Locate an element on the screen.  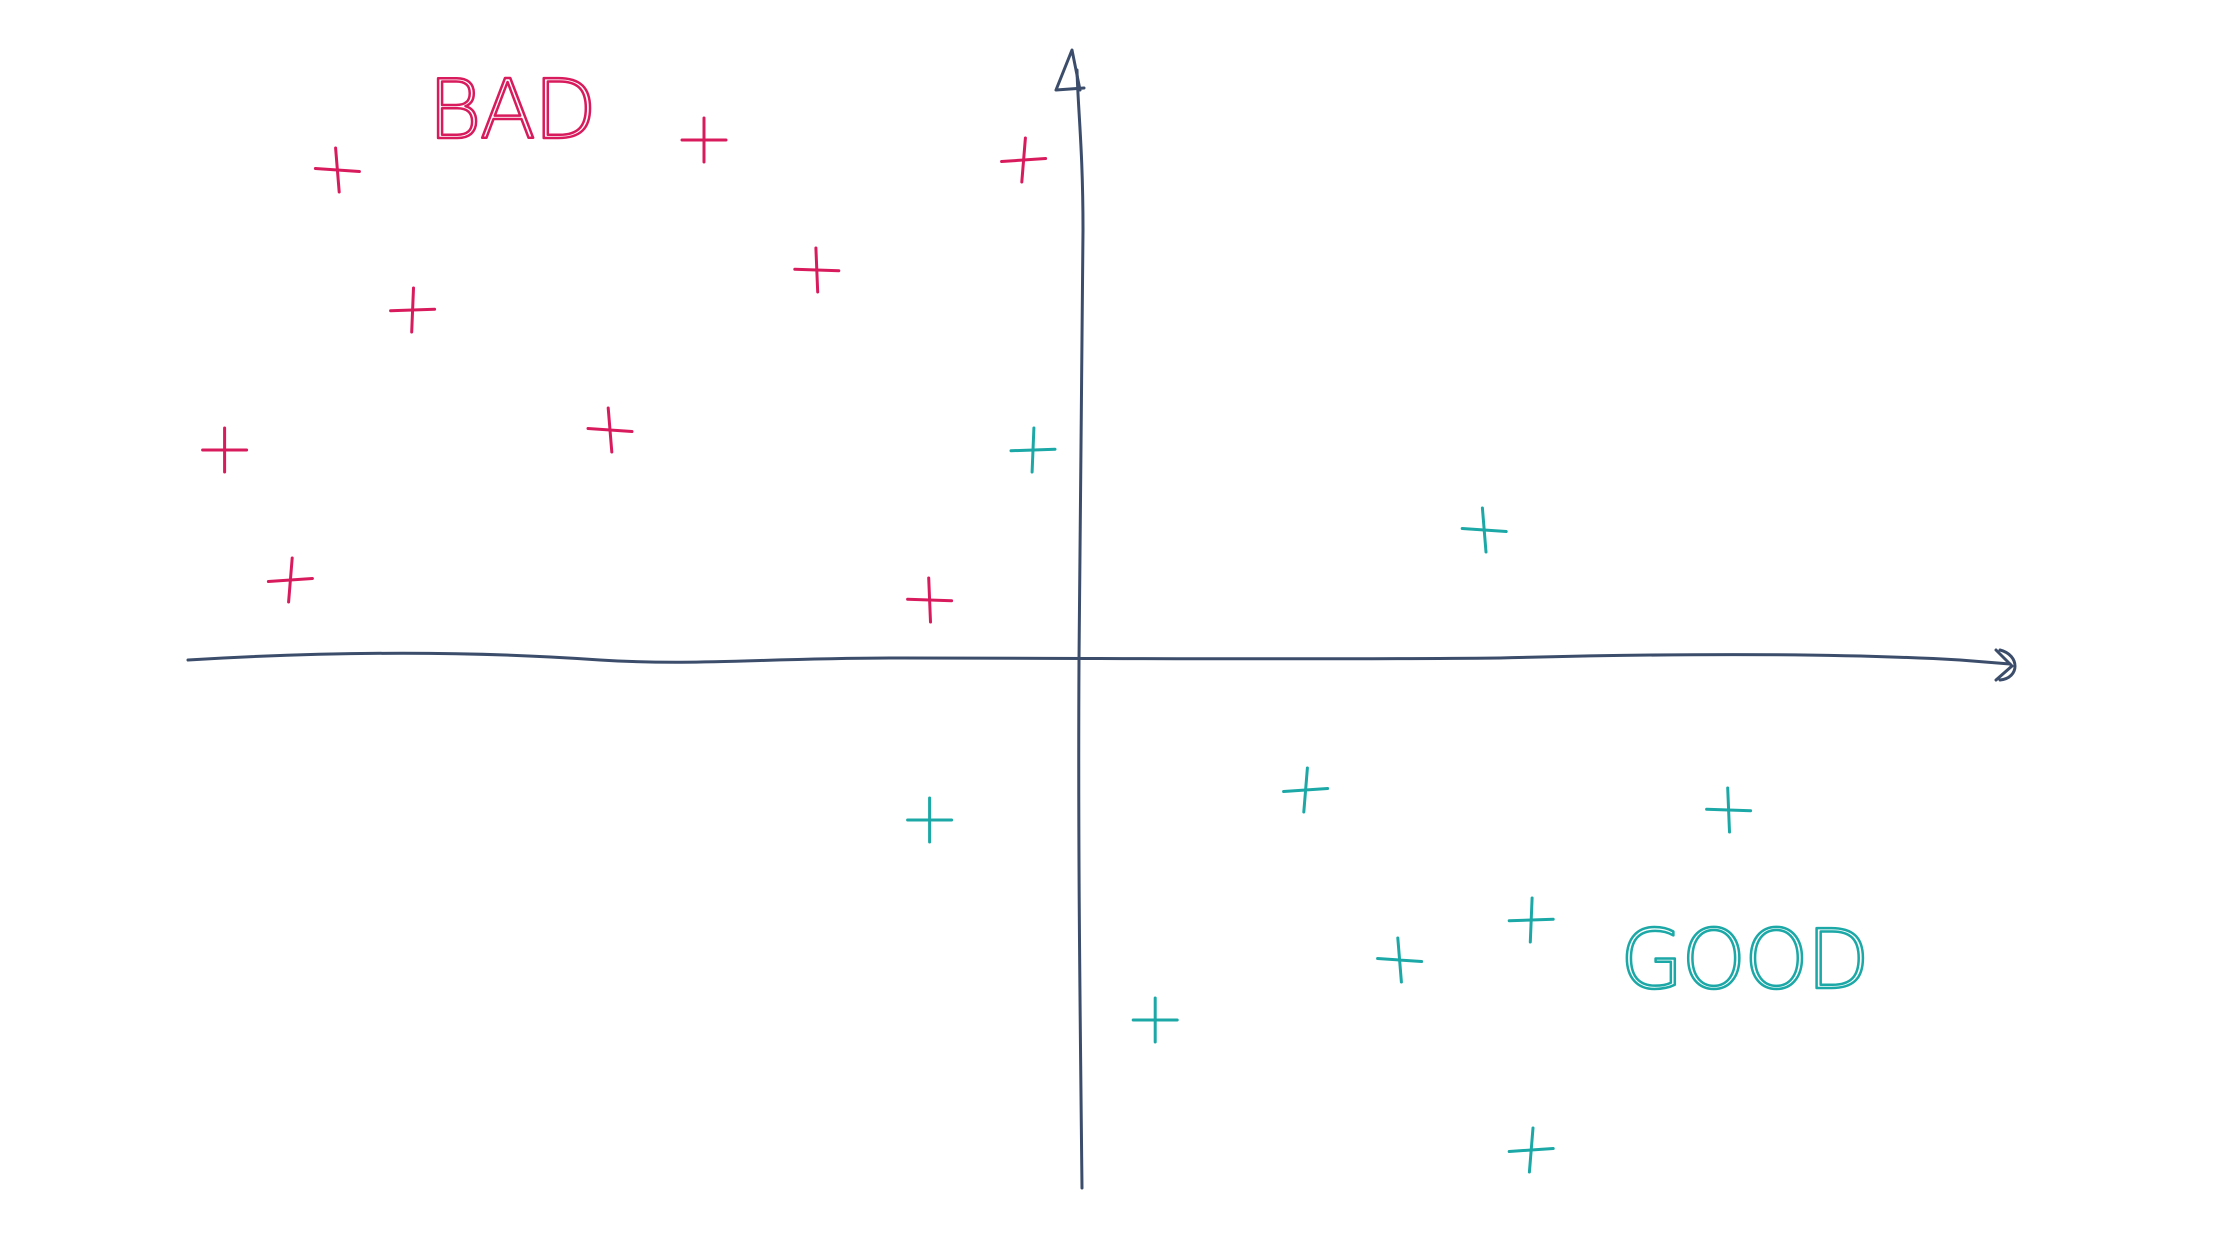
x-axis-arrowhead is located at coordinates (2005, 665).